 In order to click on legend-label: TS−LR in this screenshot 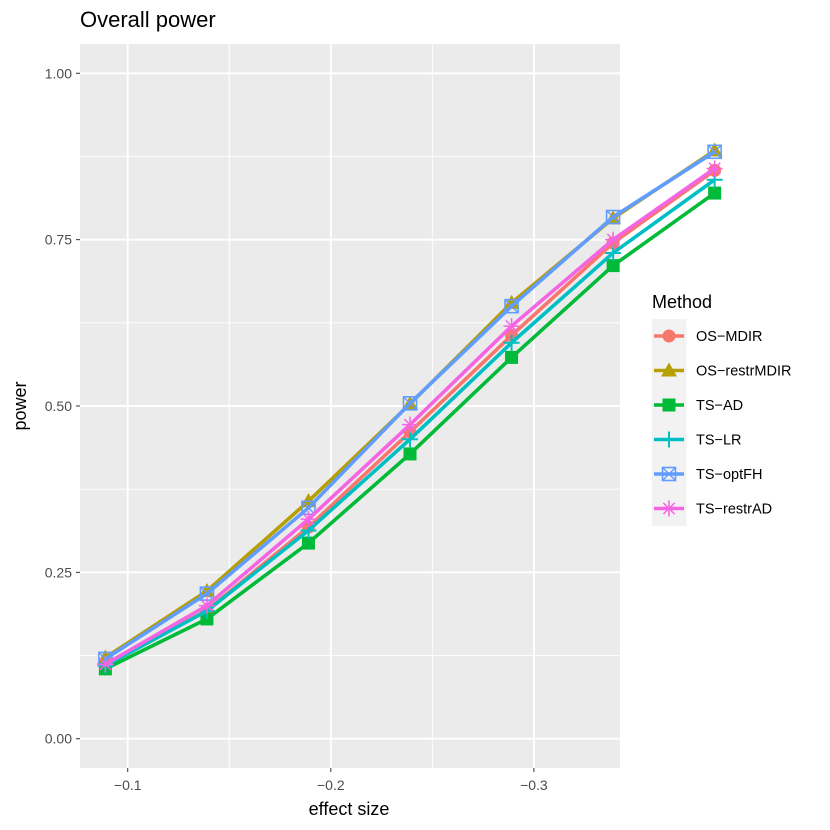, I will do `click(719, 441)`.